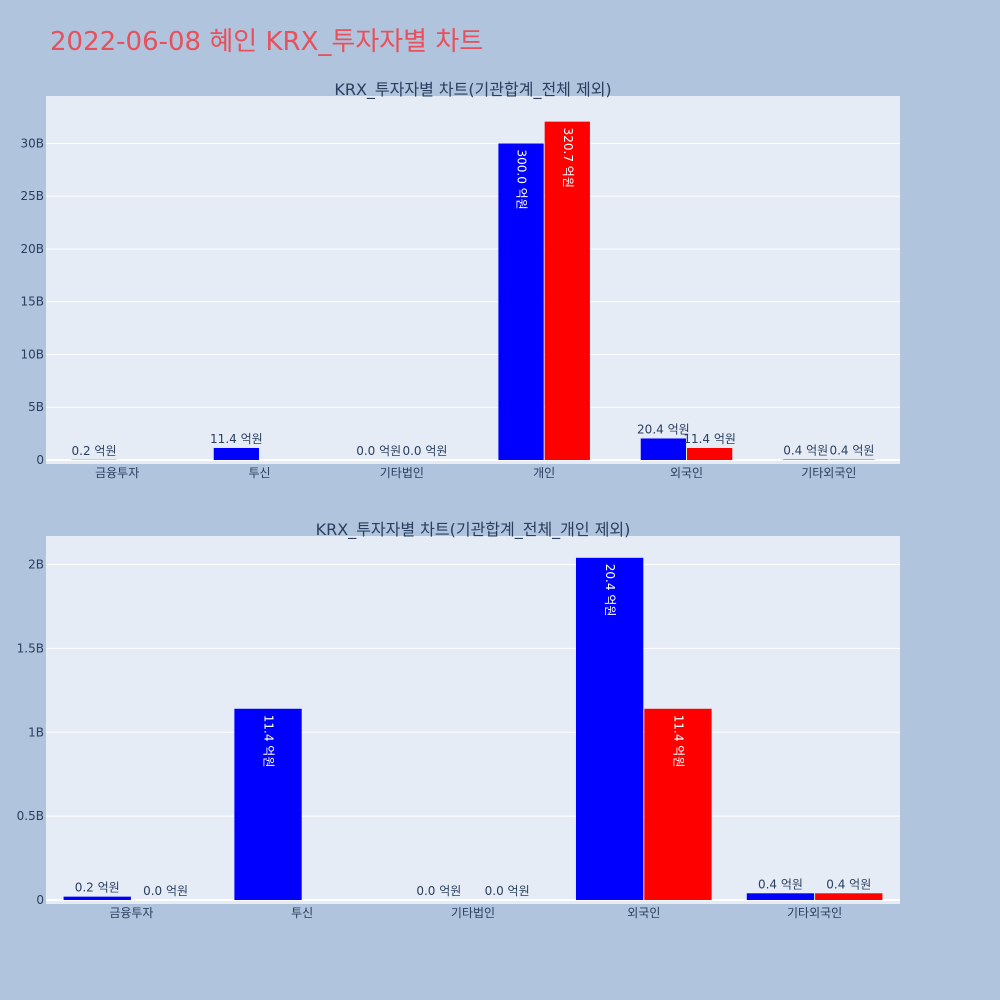 The height and width of the screenshot is (1000, 1000). What do you see at coordinates (568, 158) in the screenshot?
I see `data-label: 320.7 억원` at bounding box center [568, 158].